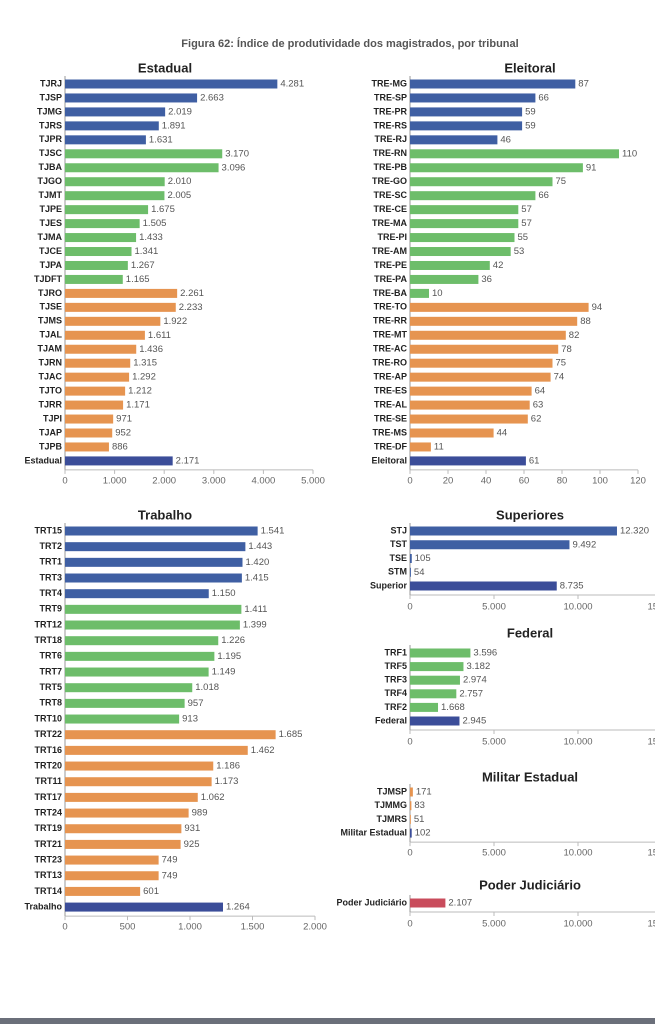 The height and width of the screenshot is (1024, 655). I want to click on value-label: 10, so click(437, 293).